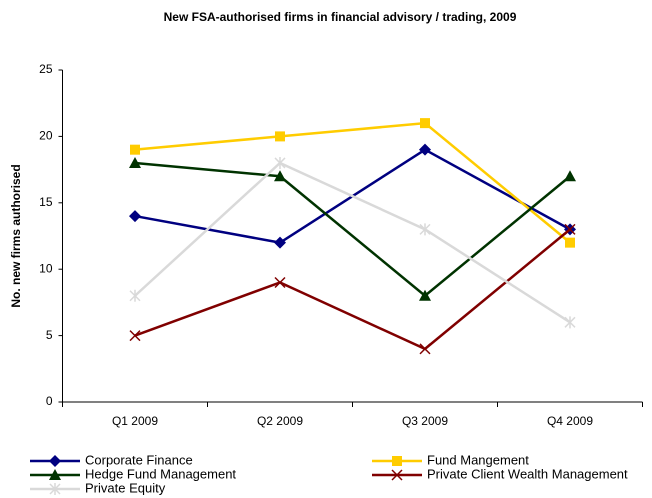  What do you see at coordinates (570, 421) in the screenshot?
I see `x-tick-label: Q4 2009` at bounding box center [570, 421].